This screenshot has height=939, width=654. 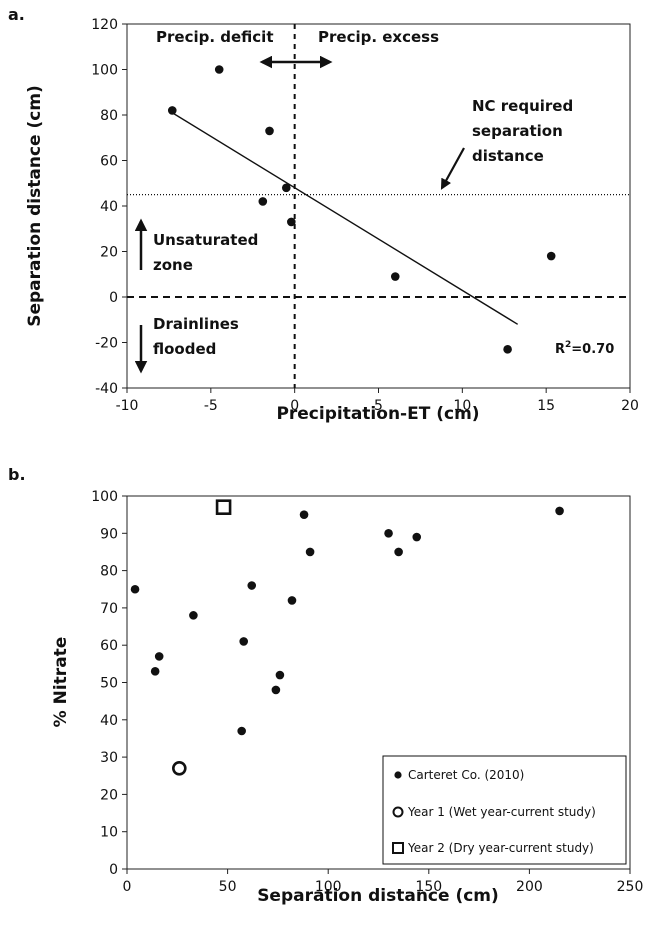 I want to click on y-tick-label: 70, so click(x=109, y=609).